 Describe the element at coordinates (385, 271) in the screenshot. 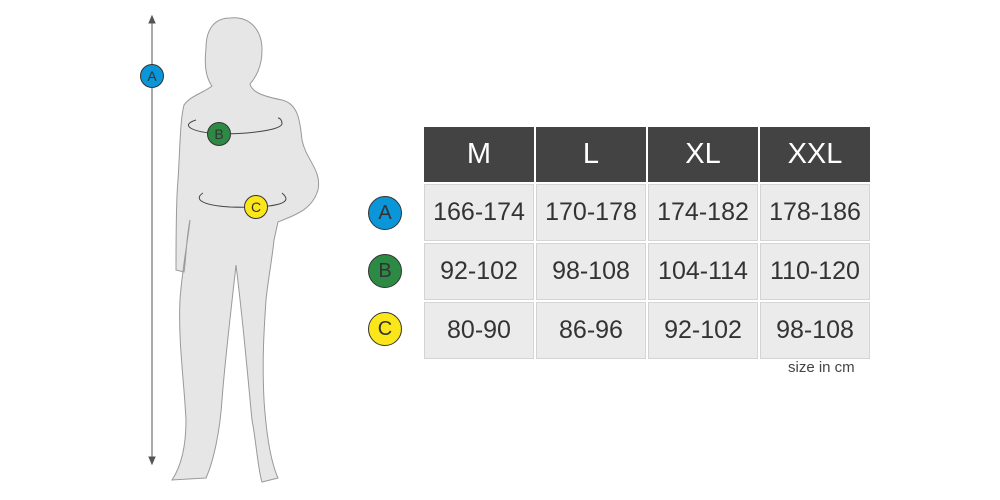

I see `row-label-b: B` at that location.